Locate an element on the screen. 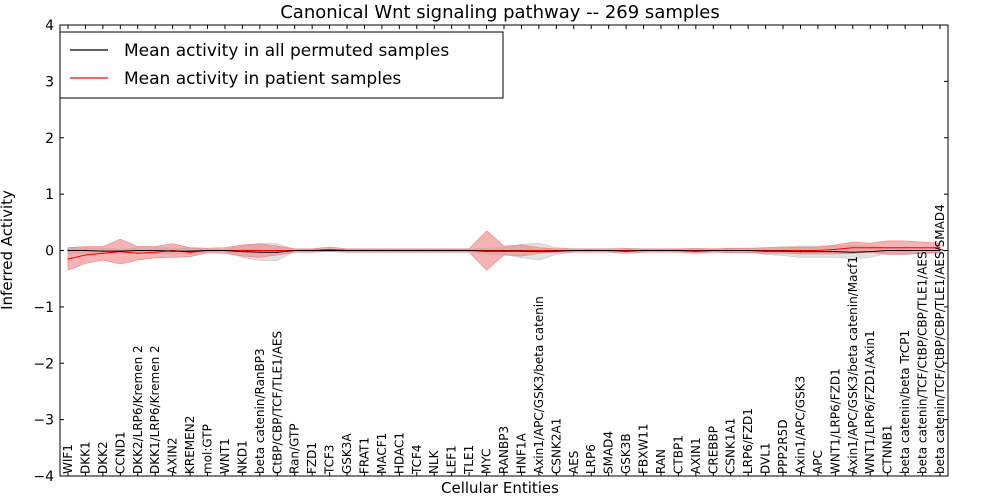 The image size is (1000, 500). xtick-label-10: NKD1 is located at coordinates (242, 457).